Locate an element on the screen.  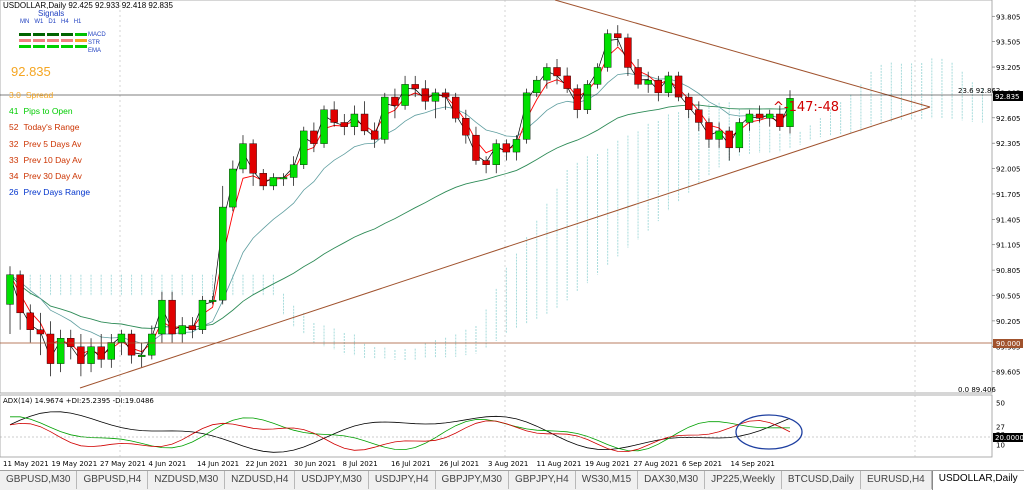
price-tick-label: 90.505 is located at coordinates (1008, 297).